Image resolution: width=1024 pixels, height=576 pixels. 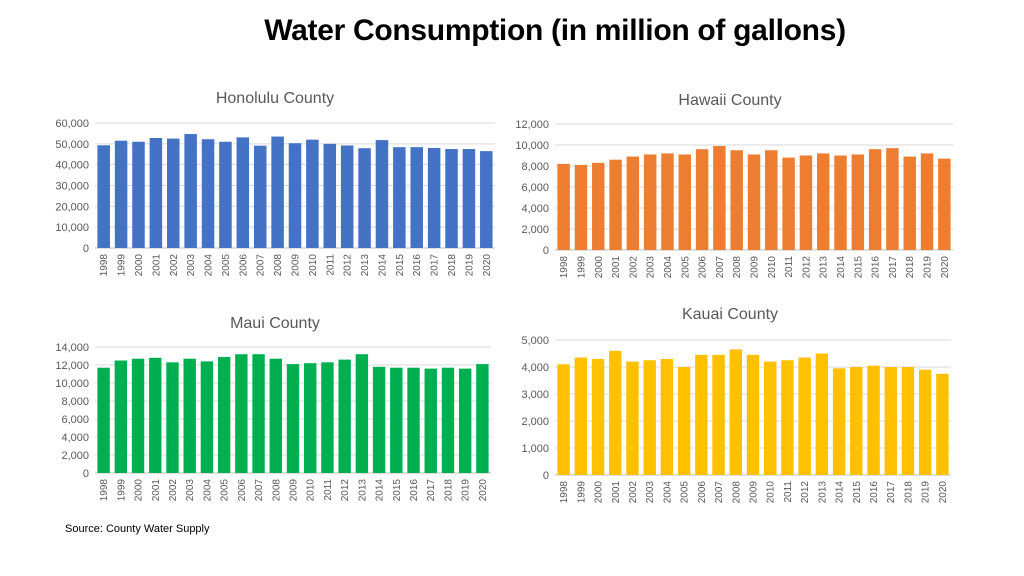 I want to click on x-tick-label: 2012, so click(x=806, y=267).